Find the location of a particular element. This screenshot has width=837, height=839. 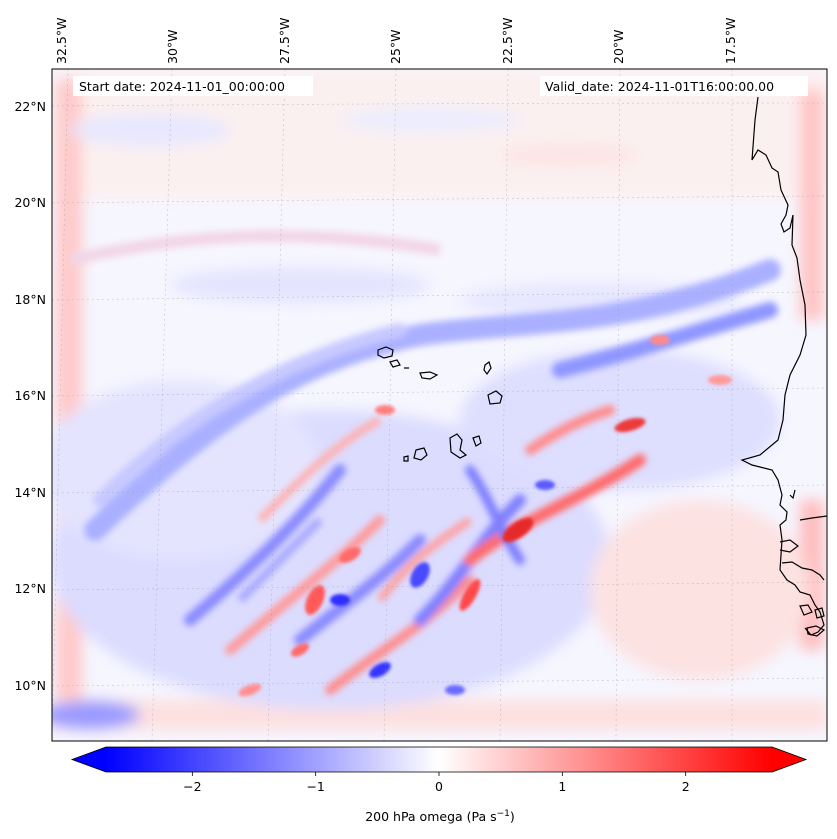

latitude-labels: 22°N 20°N 18°N 16°N 14°N 12°N 10°N is located at coordinates (30, 396).